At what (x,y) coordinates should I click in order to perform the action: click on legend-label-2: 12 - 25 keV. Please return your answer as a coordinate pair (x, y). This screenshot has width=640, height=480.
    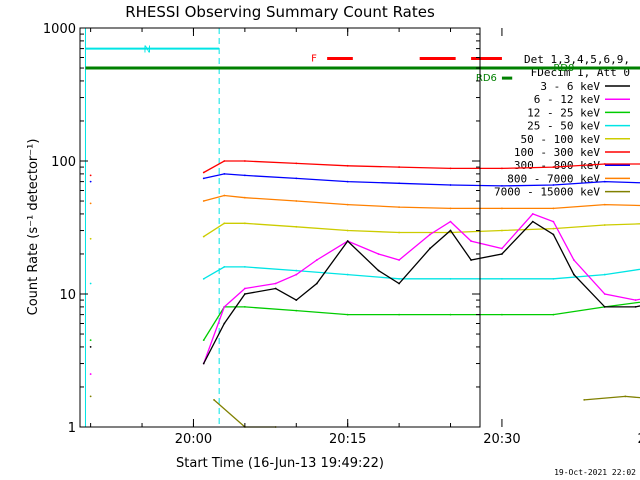
    Looking at the image, I should click on (563, 112).